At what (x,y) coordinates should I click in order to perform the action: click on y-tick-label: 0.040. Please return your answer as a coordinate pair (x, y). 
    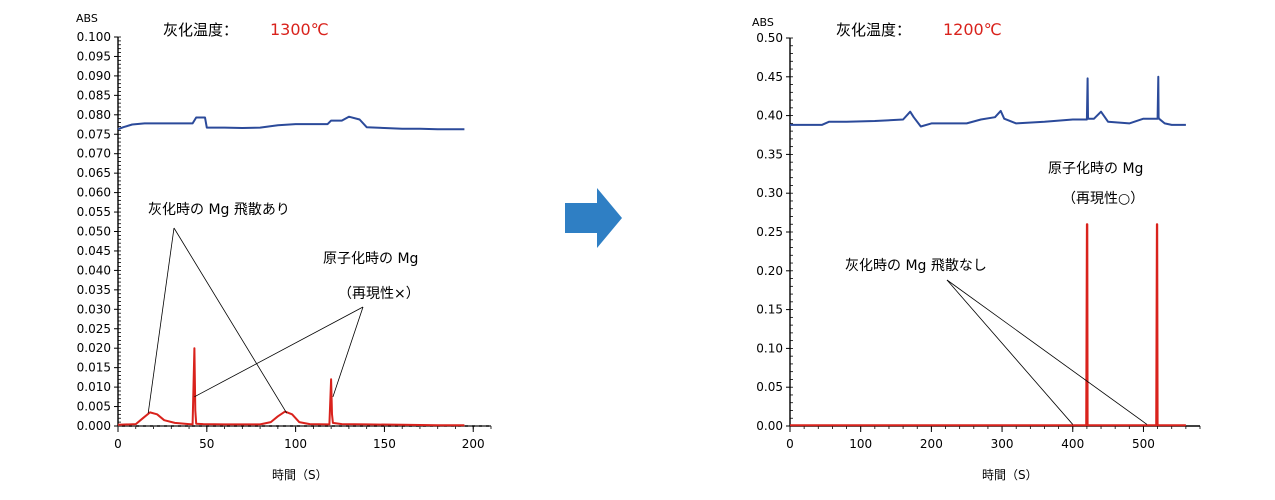
    Looking at the image, I should click on (94, 270).